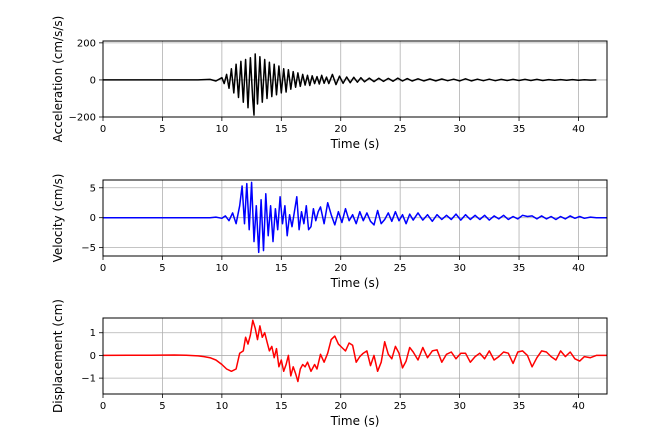 The image size is (649, 447). Describe the element at coordinates (58, 356) in the screenshot. I see `y-axis-title: Displacement (cm)` at that location.